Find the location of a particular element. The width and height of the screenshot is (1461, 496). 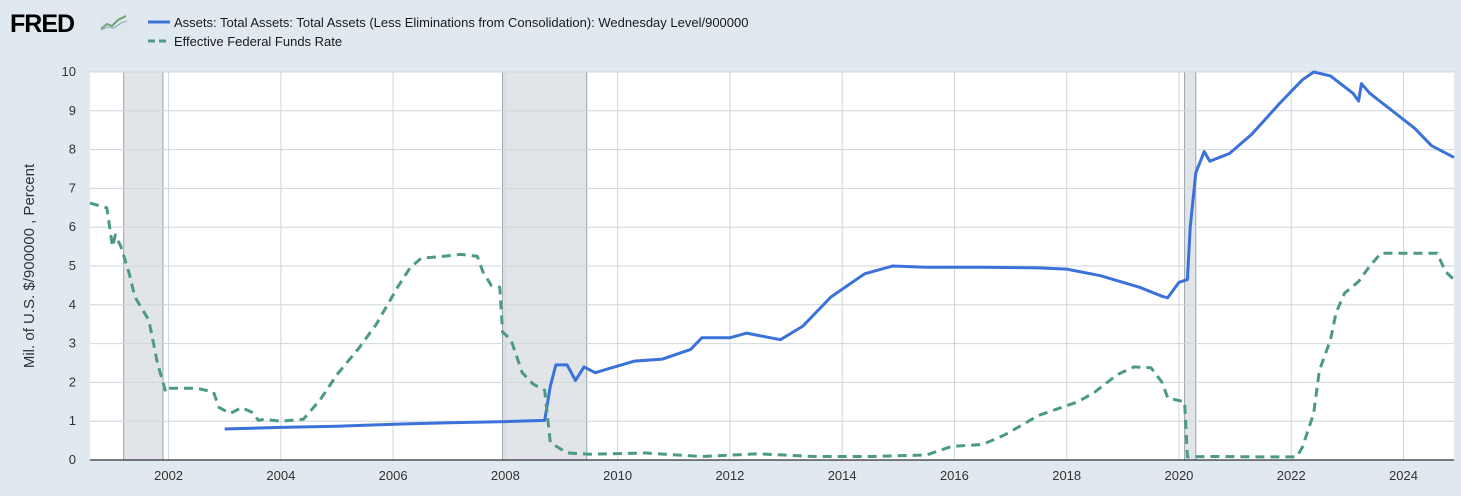

x-tick-label: 2010 is located at coordinates (617, 475).